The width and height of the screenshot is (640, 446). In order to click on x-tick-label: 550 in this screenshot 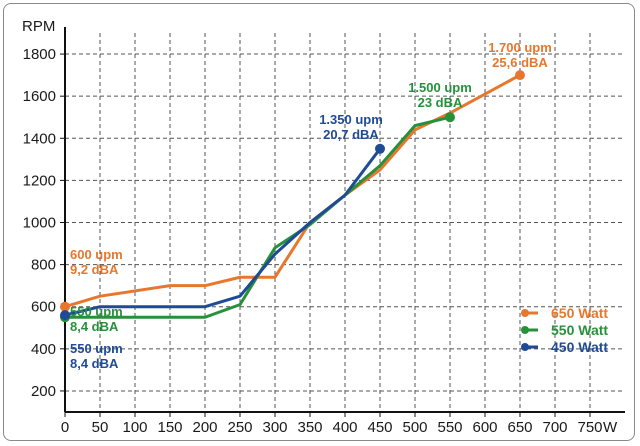, I will do `click(449, 427)`.